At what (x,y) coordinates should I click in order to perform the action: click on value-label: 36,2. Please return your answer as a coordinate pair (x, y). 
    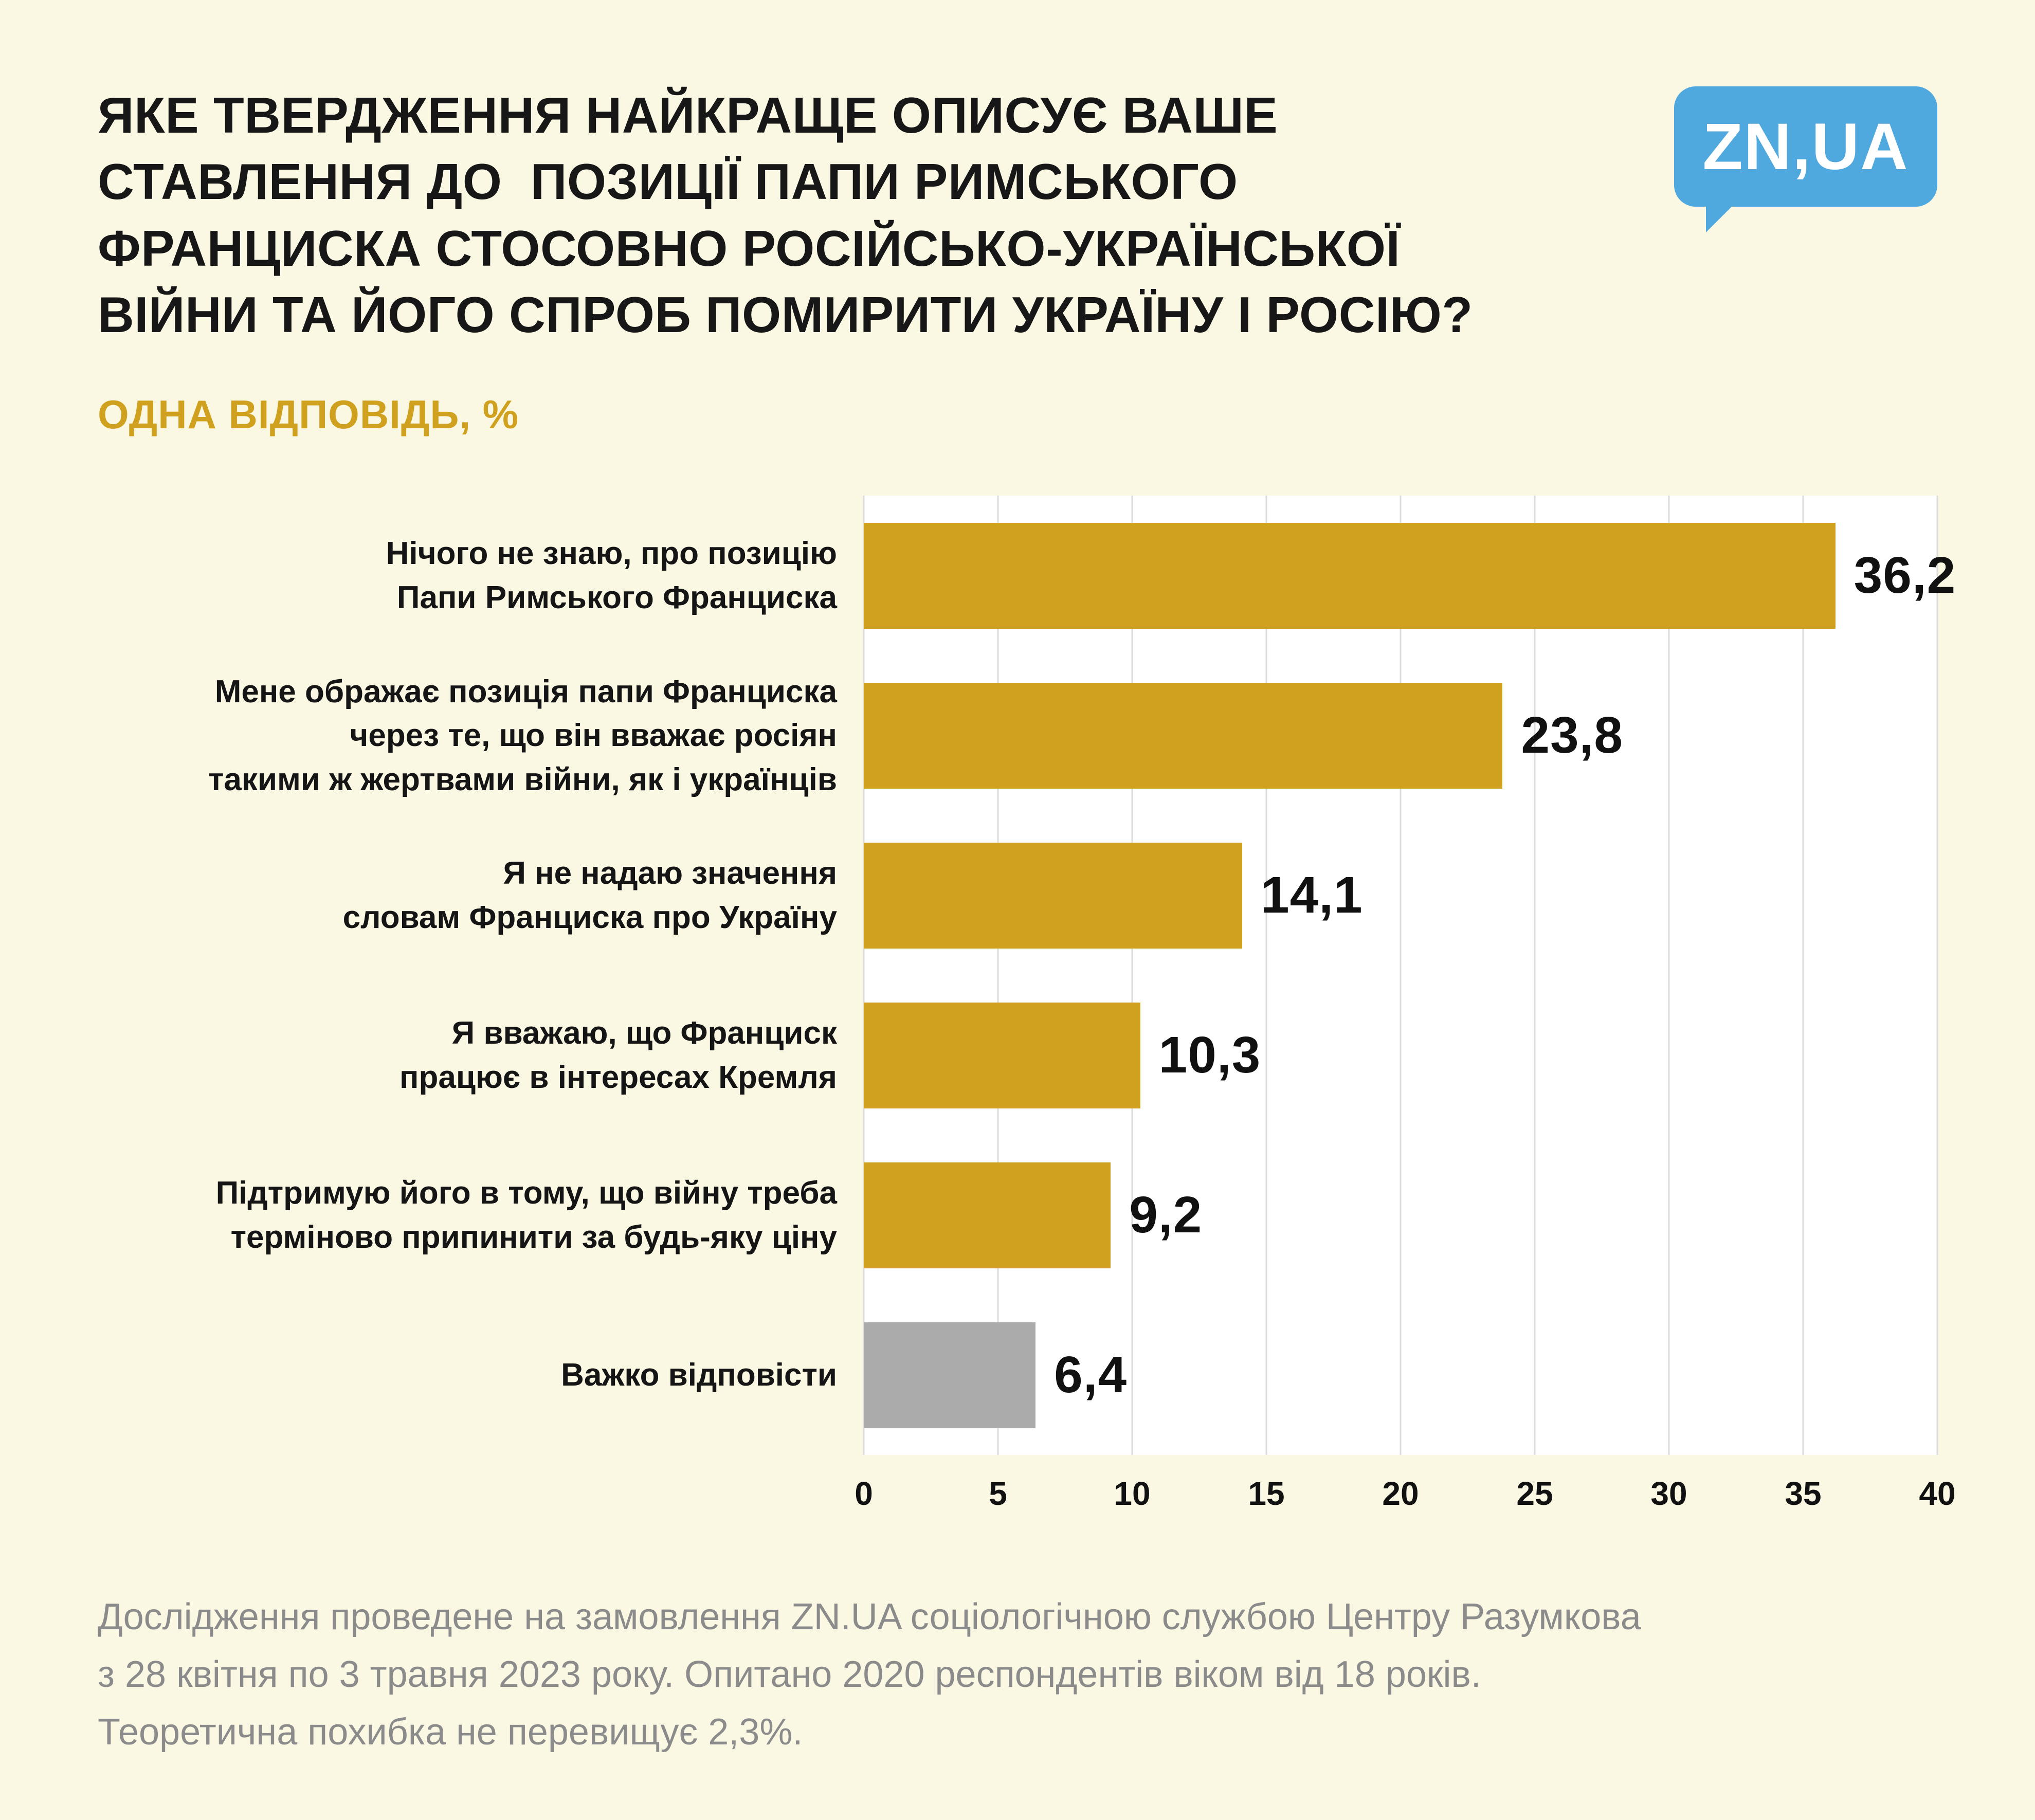
    Looking at the image, I should click on (1905, 576).